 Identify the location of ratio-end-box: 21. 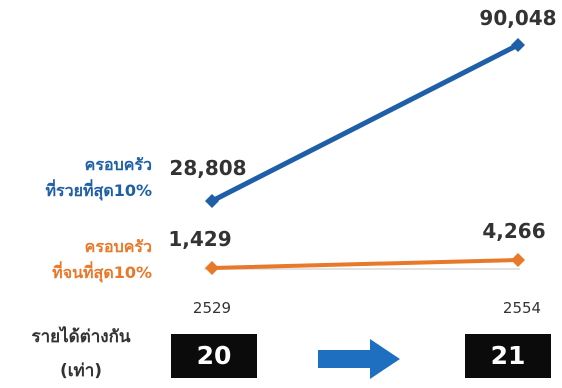
(508, 356).